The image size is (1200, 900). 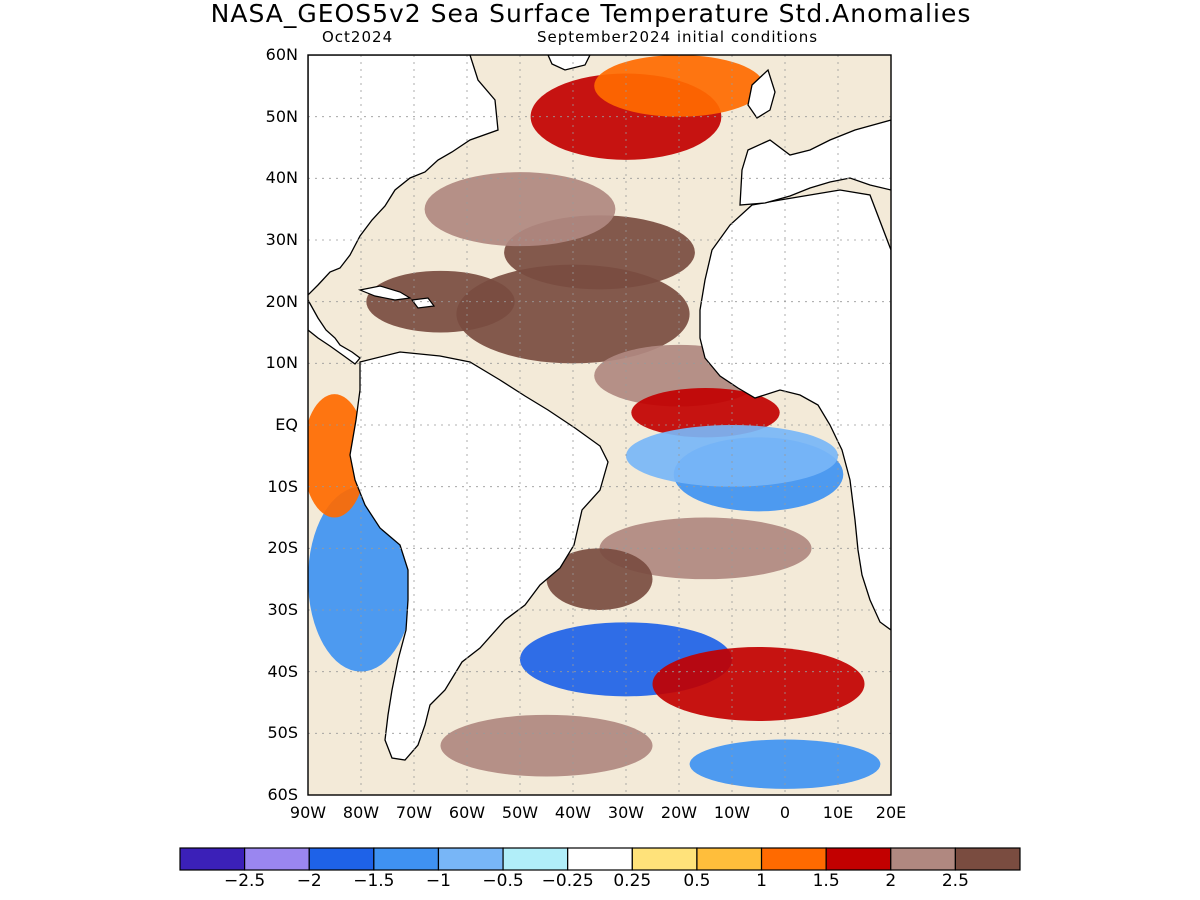 I want to click on greenland-land, so click(x=569, y=63).